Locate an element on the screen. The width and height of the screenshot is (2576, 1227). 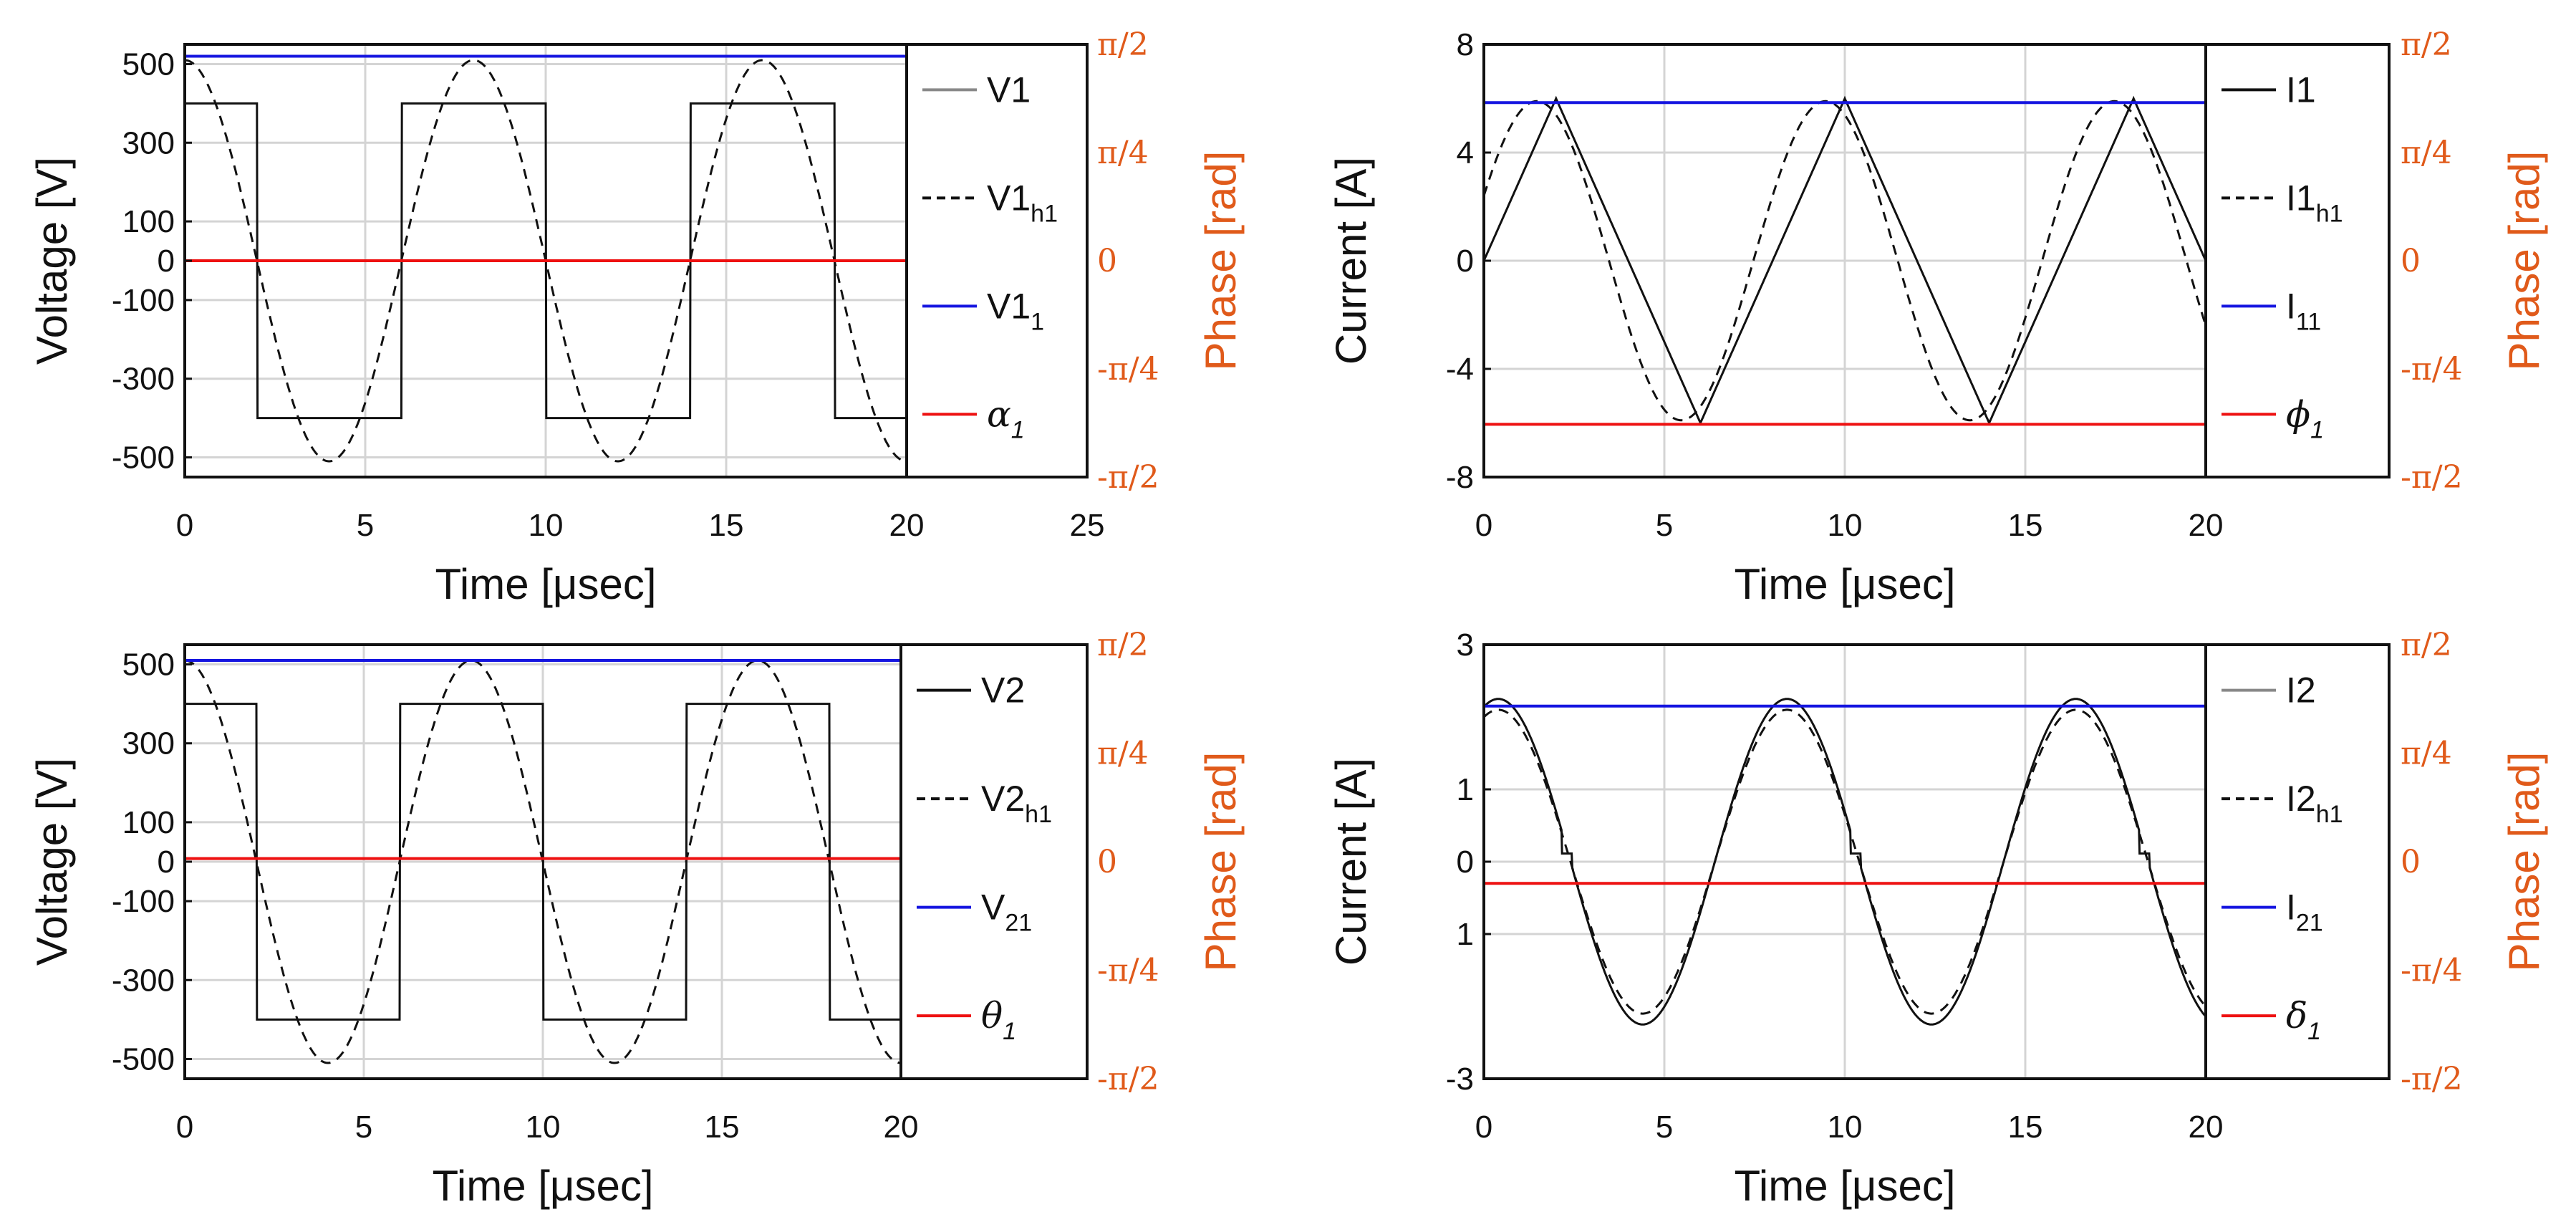
y-tick-label: -300 is located at coordinates (143, 980).